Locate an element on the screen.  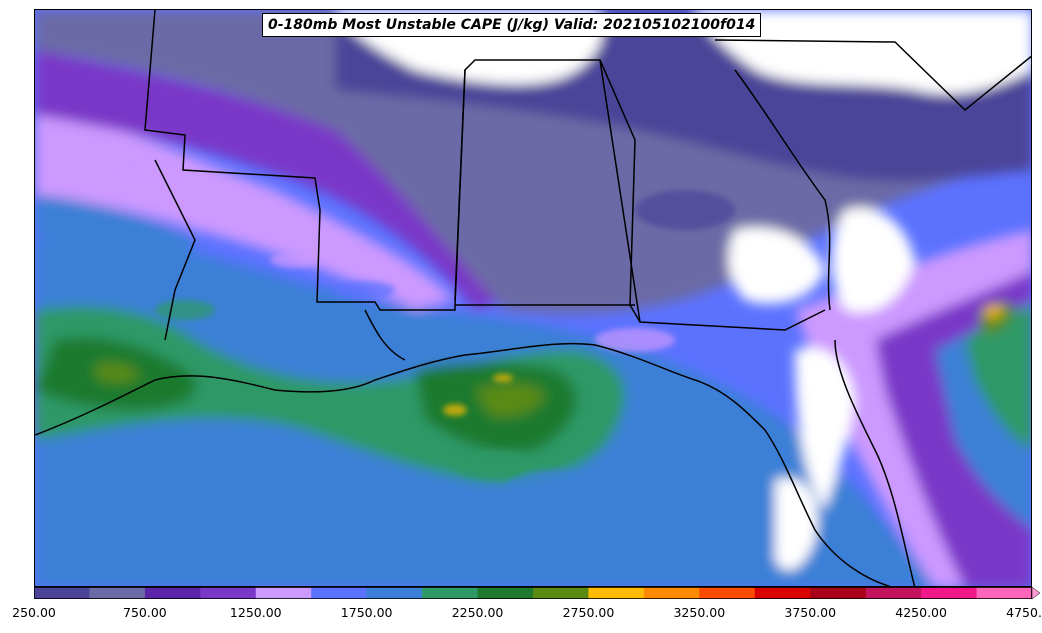
colorbar-tick-label: 3250.00 is located at coordinates (699, 612).